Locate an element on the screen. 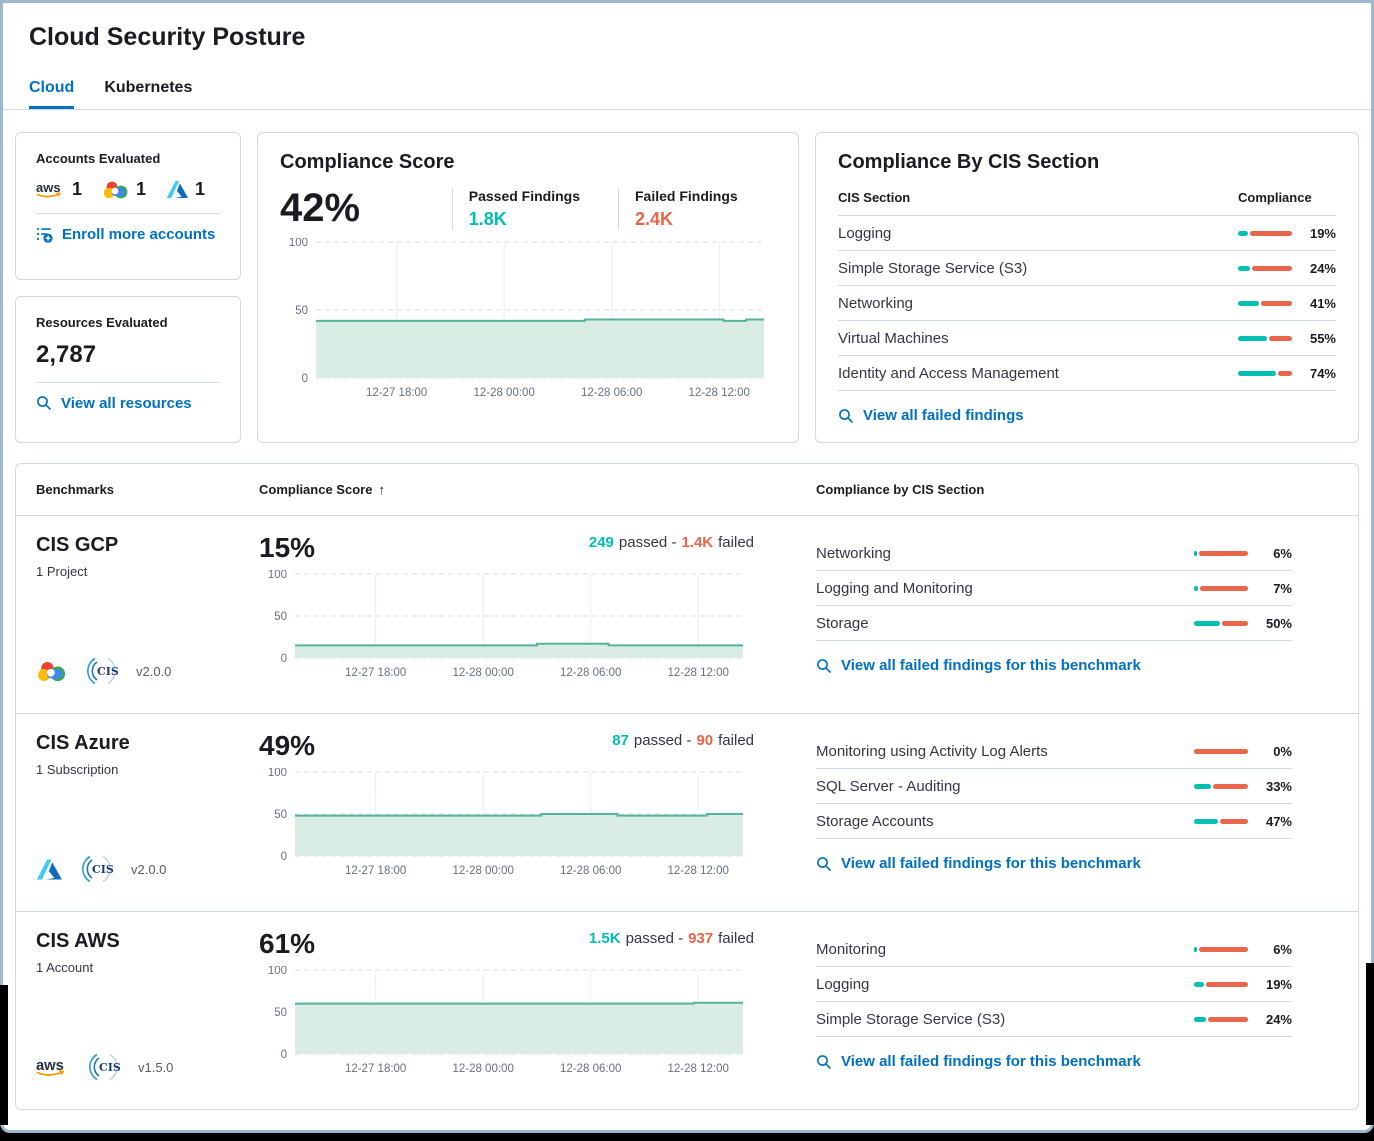  passed-findings-value: 1.8K is located at coordinates (487, 219).